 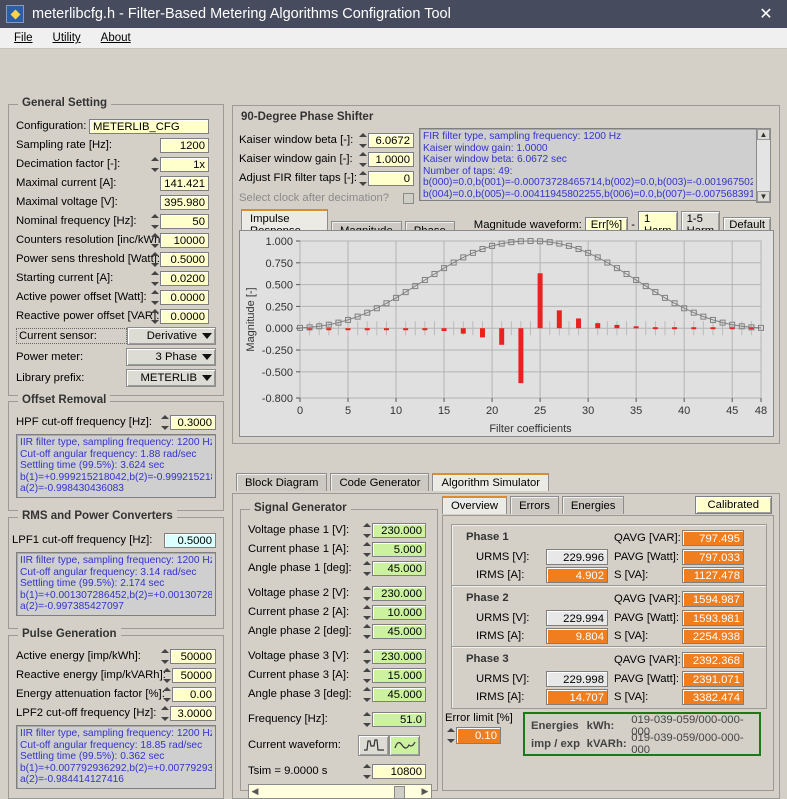 What do you see at coordinates (164, 656) in the screenshot?
I see `spinner-active-energy` at bounding box center [164, 656].